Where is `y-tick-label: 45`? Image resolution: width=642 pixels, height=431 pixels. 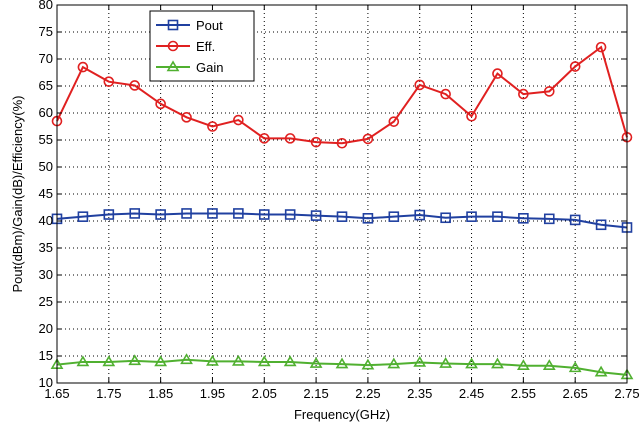
y-tick-label: 45 is located at coordinates (46, 193).